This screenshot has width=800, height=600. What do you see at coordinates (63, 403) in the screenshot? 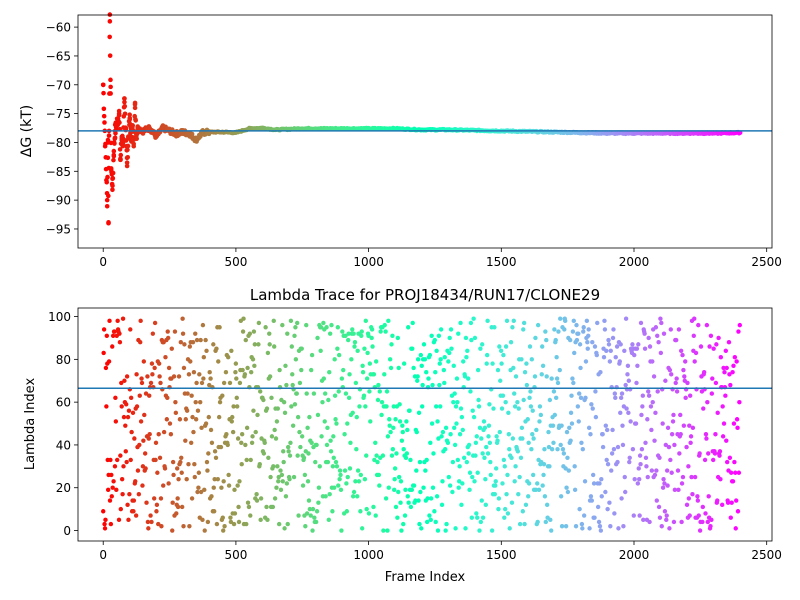
I see `y-tick-label: 60` at bounding box center [63, 403].